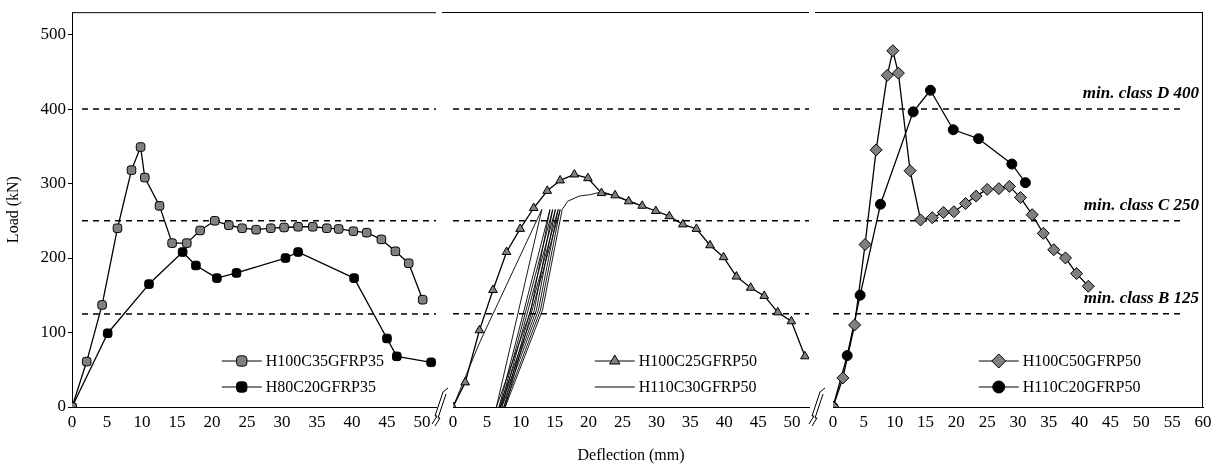 The image size is (1226, 469). Describe the element at coordinates (1141, 92) in the screenshot. I see `ref-line-label: min. class D 400` at that location.